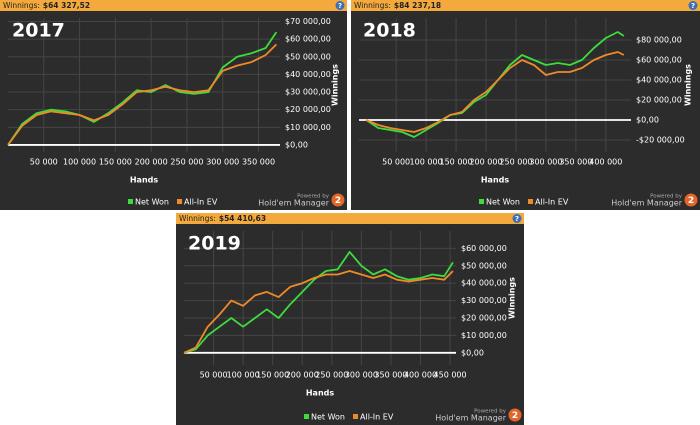 This screenshot has width=700, height=425. I want to click on header-text: Winnings: $64 327,52, so click(46, 5).